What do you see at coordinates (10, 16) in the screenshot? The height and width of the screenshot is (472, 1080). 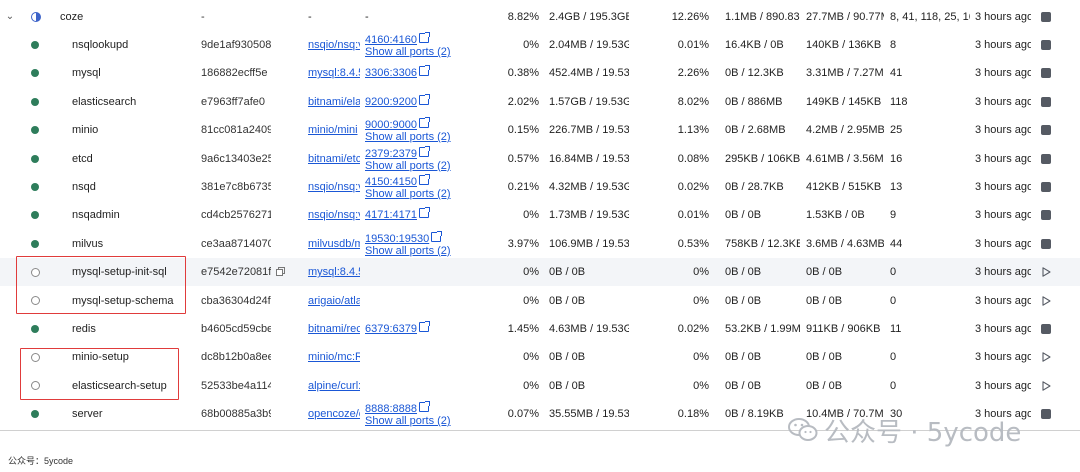 I see `chevron-down-icon: ⌄` at bounding box center [10, 16].